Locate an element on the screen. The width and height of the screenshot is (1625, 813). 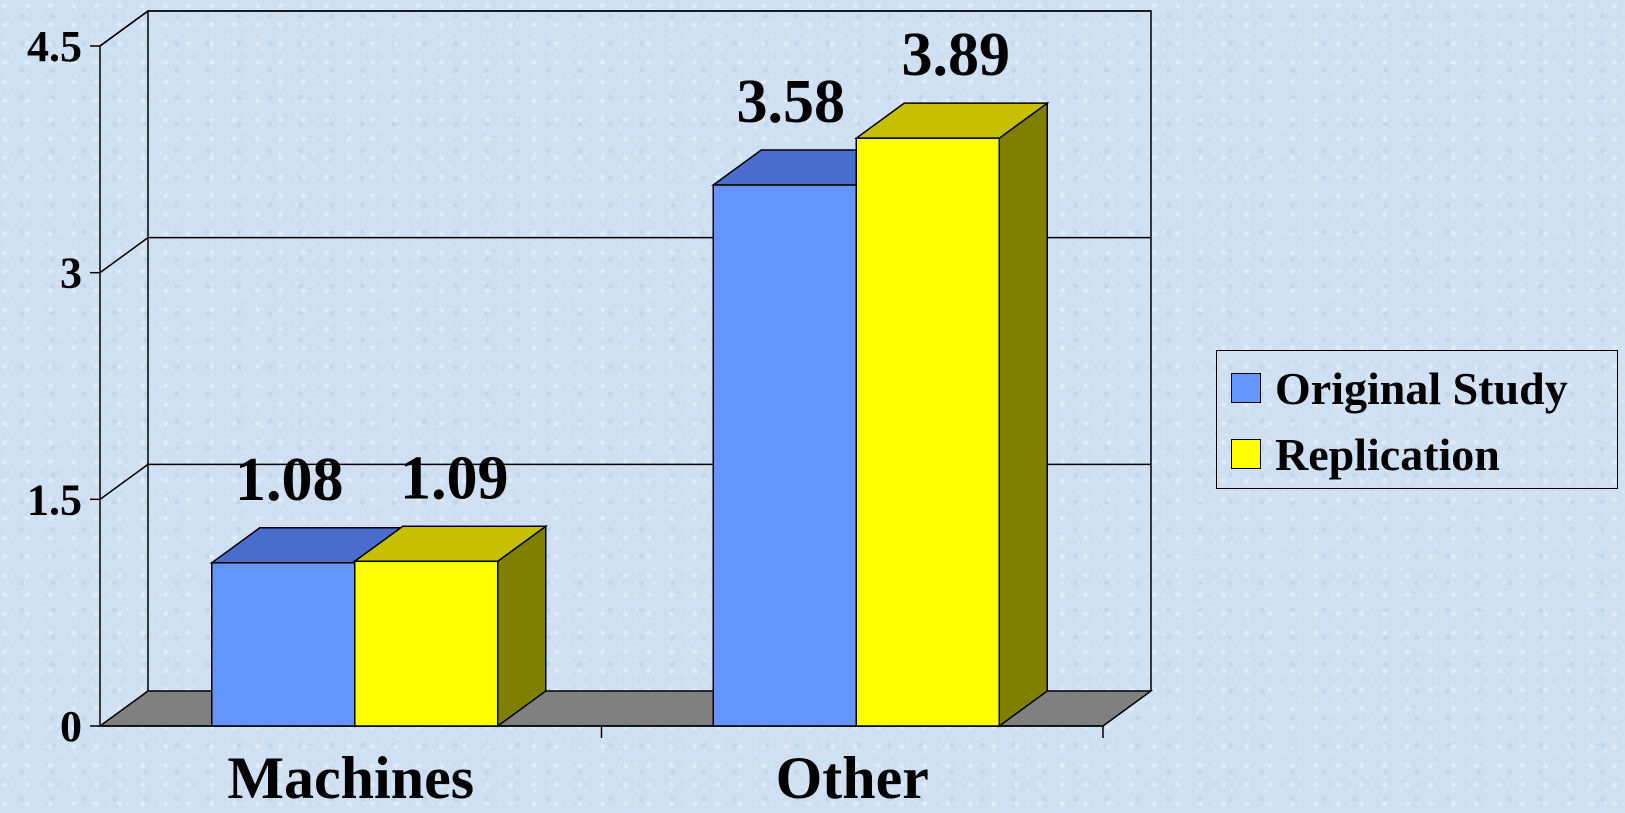
y-tick-label-2: 3 is located at coordinates (71, 273).